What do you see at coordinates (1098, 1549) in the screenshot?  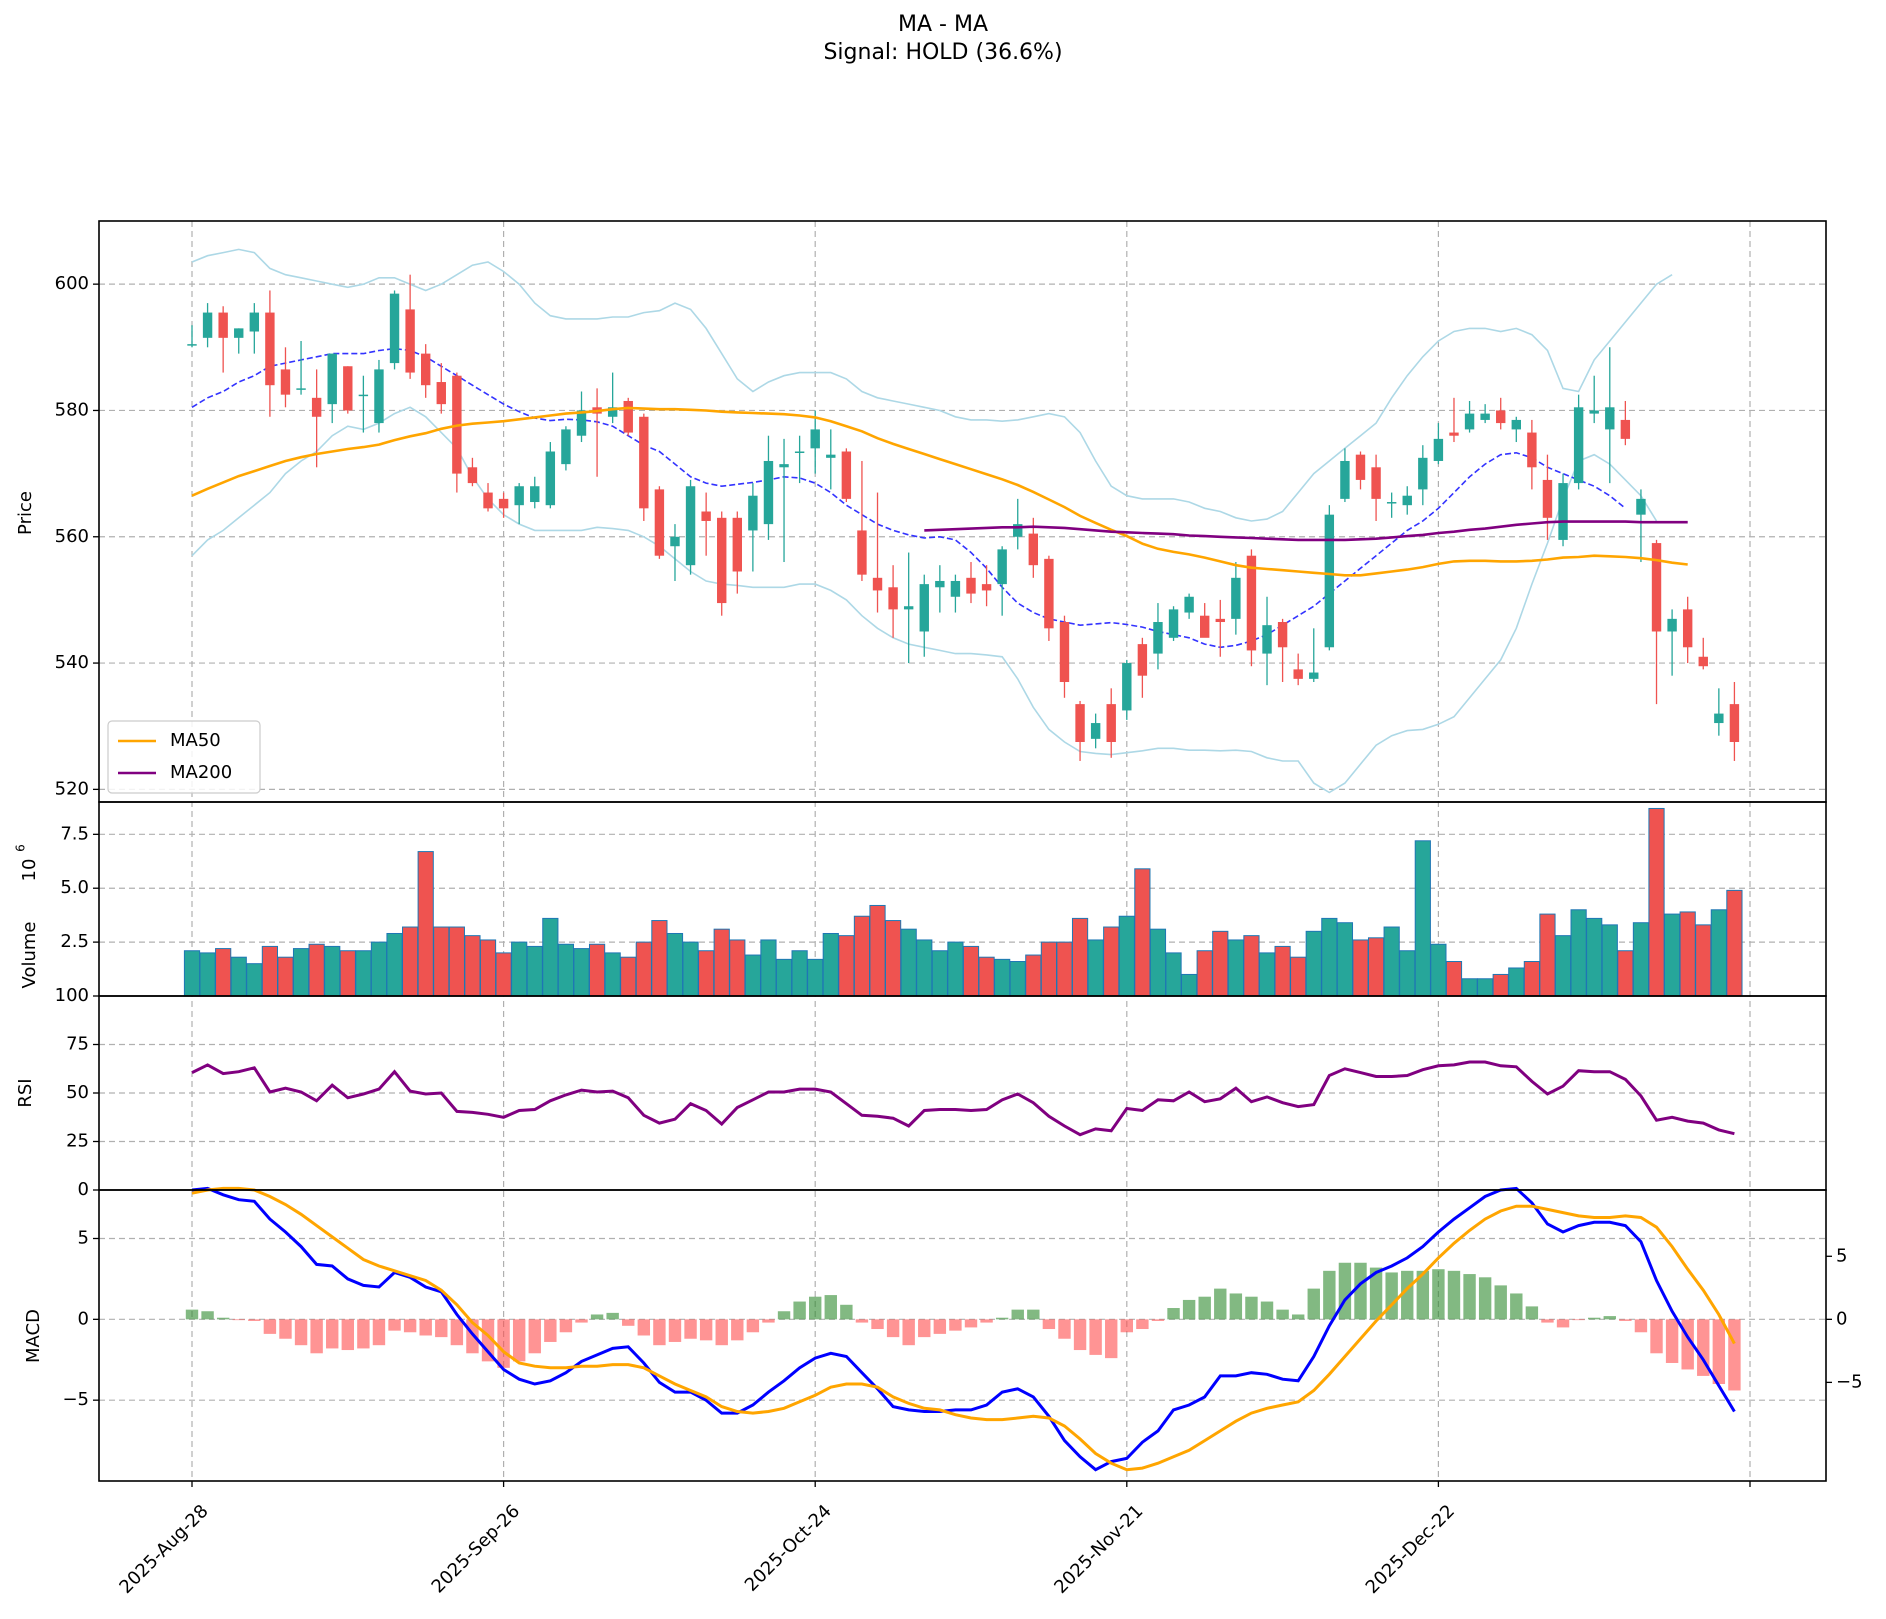 I see `x-tick-label: 2025-Nov-21` at bounding box center [1098, 1549].